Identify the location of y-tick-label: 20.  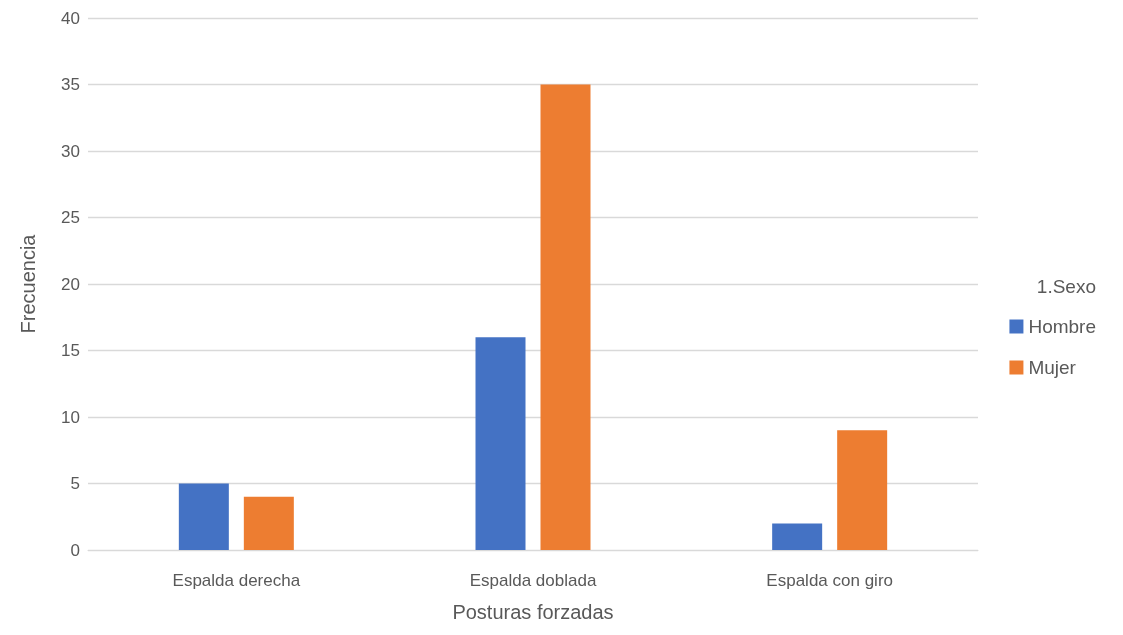
(70, 284).